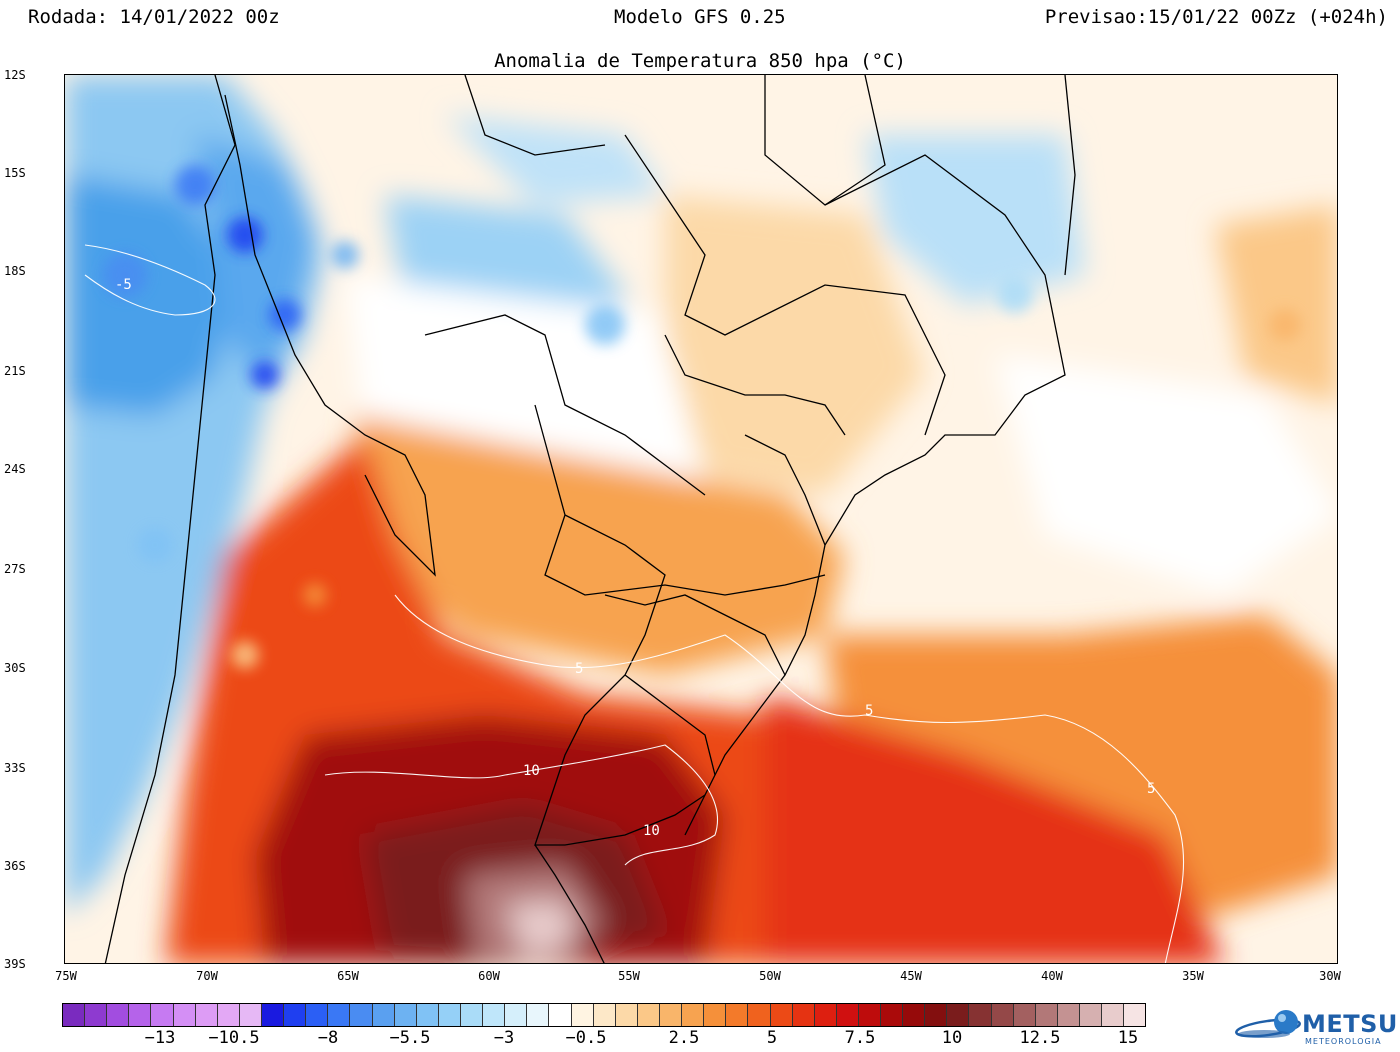 The height and width of the screenshot is (1052, 1400). What do you see at coordinates (15, 964) in the screenshot?
I see `lat-label: 39S` at bounding box center [15, 964].